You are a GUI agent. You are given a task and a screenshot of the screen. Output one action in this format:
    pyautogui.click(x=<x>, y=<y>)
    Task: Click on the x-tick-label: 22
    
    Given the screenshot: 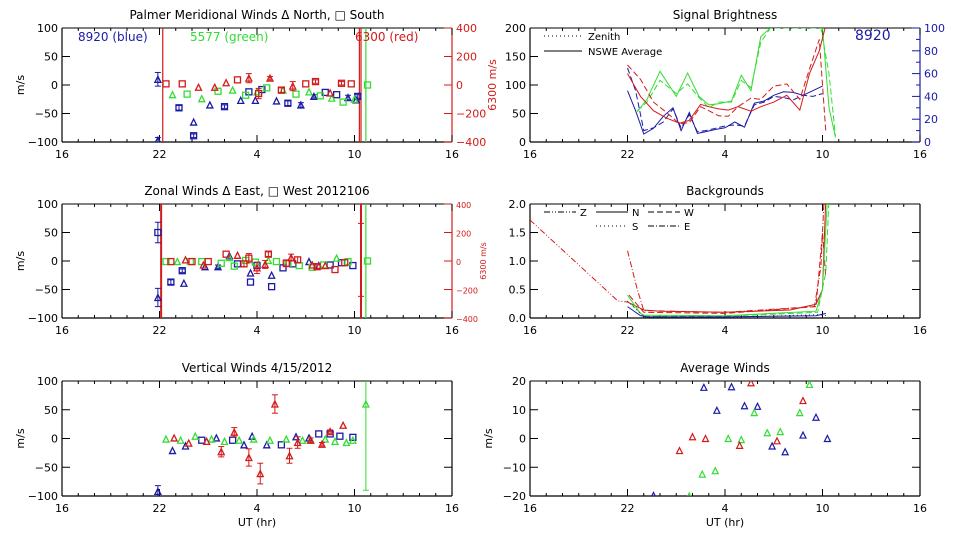 What is the action you would take?
    pyautogui.click(x=160, y=330)
    